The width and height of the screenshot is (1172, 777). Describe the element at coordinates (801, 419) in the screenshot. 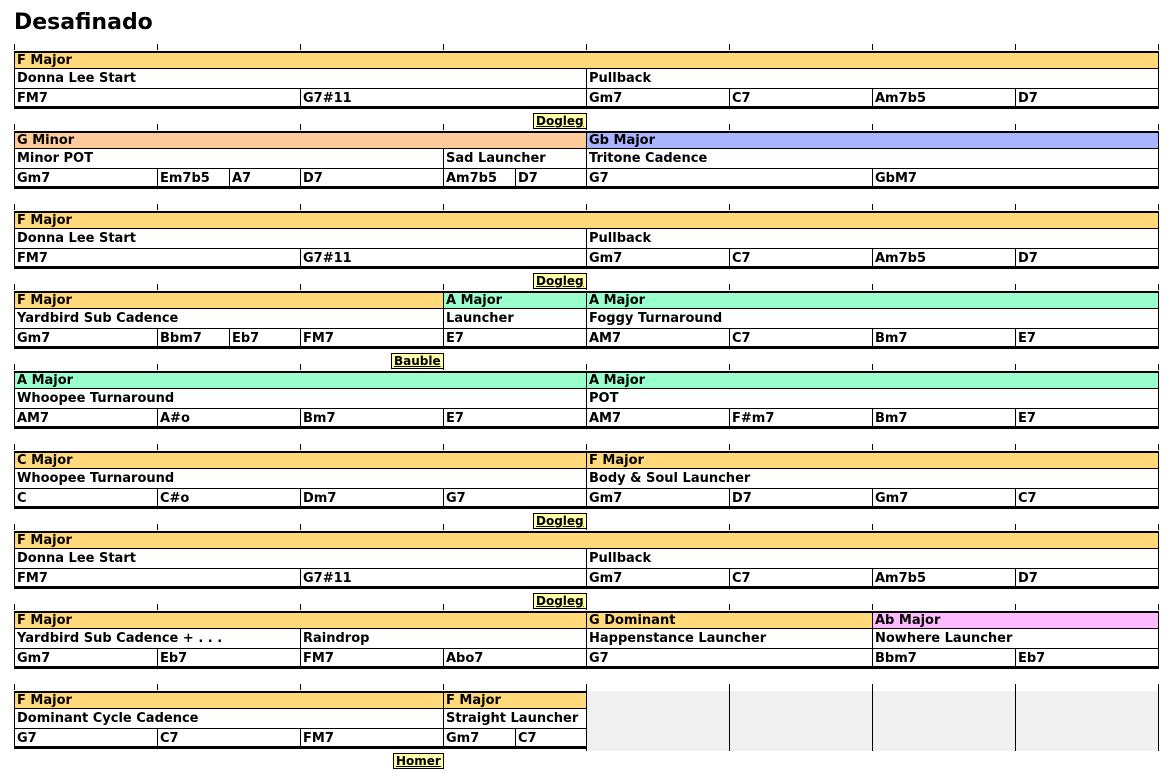

I see `chord-cell: F#m7` at that location.